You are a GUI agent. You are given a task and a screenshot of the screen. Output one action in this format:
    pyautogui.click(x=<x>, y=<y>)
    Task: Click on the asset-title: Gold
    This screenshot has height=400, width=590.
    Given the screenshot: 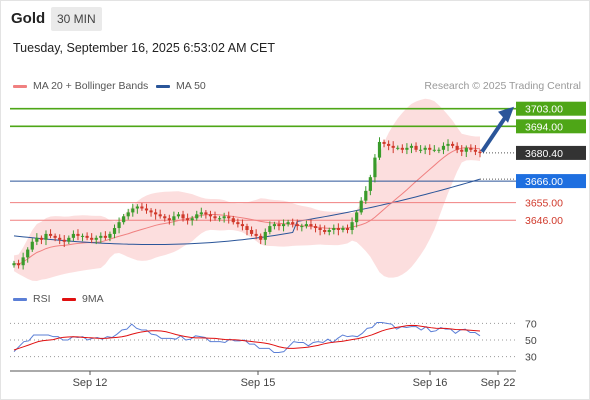 What is the action you would take?
    pyautogui.click(x=28, y=18)
    